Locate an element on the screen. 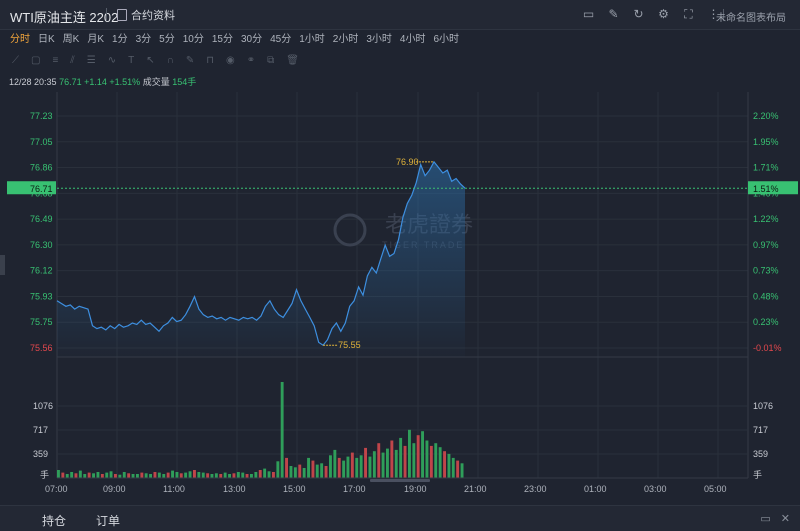 This screenshot has height=531, width=800. price-tick-label: 76.30 is located at coordinates (41, 245).